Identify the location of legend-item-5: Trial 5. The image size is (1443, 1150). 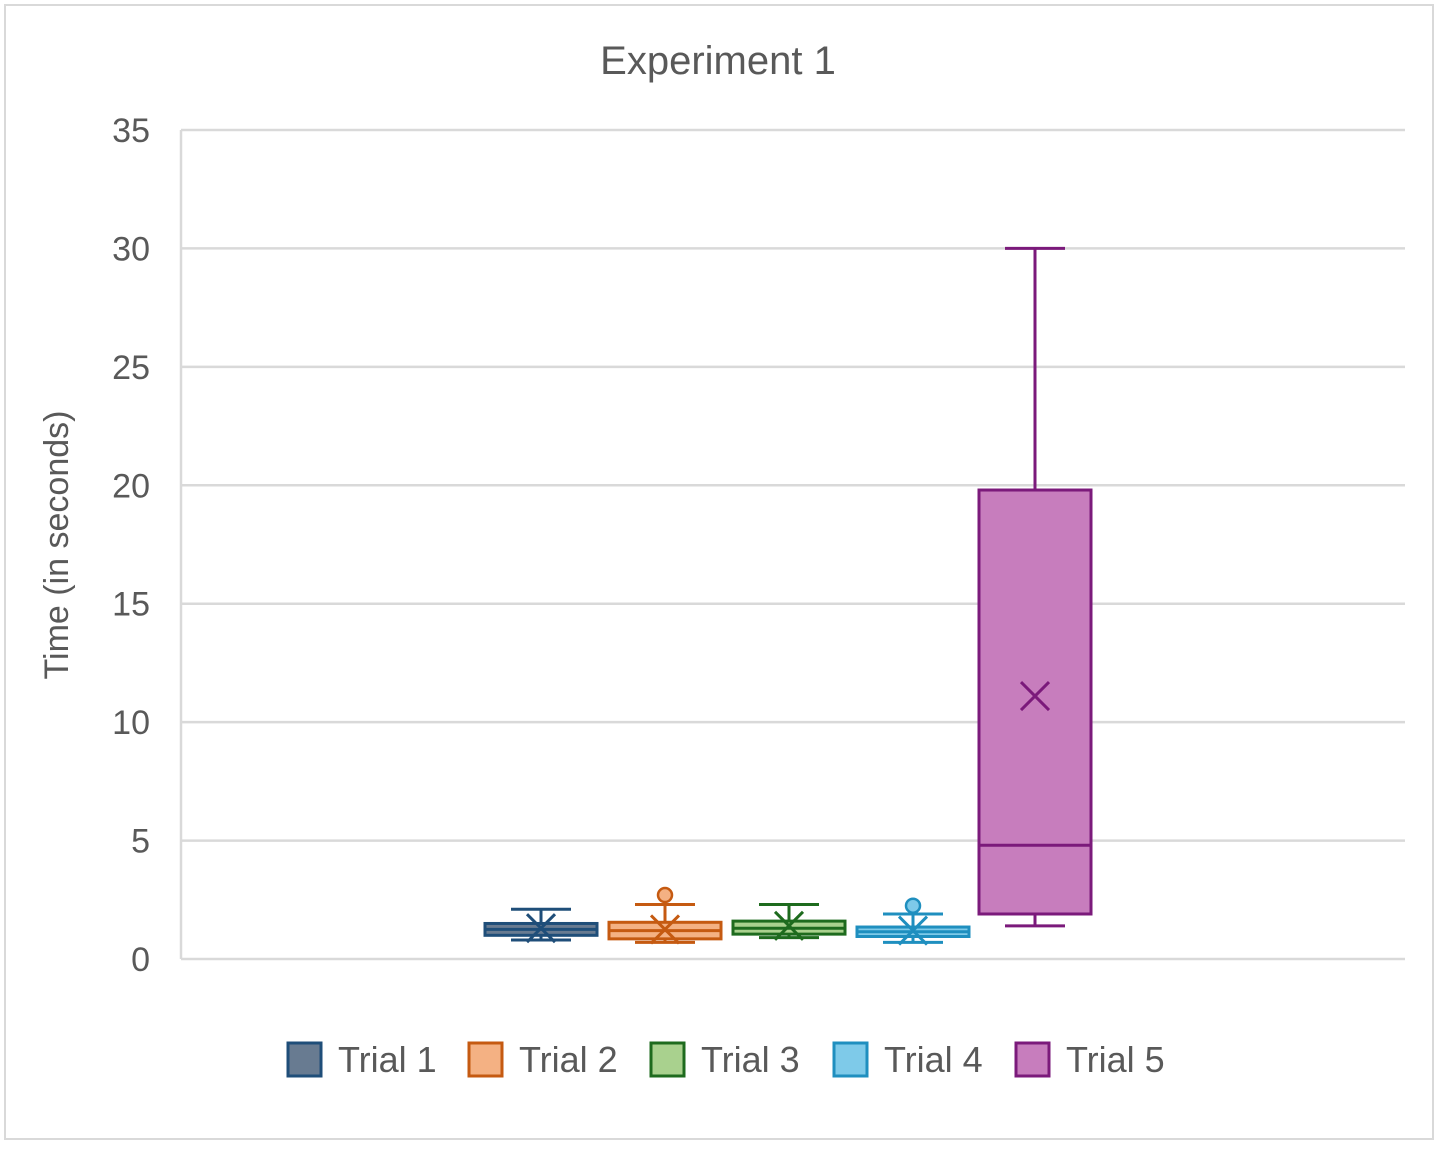
(1089, 1059).